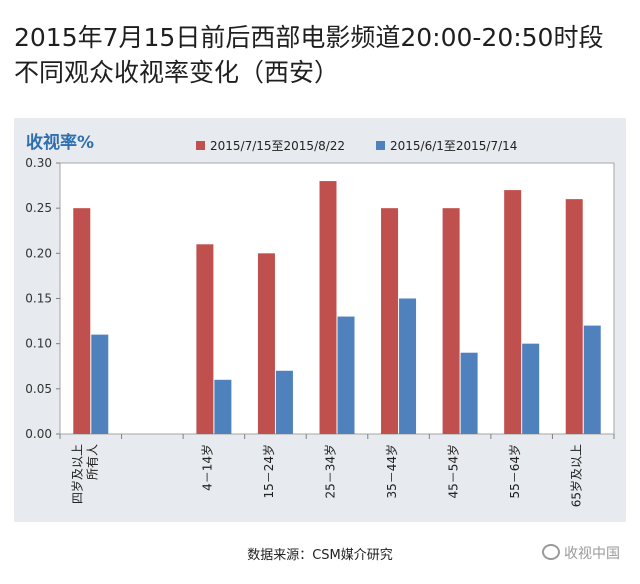 Image resolution: width=640 pixels, height=584 pixels. What do you see at coordinates (551, 552) in the screenshot?
I see `wechat-icon` at bounding box center [551, 552].